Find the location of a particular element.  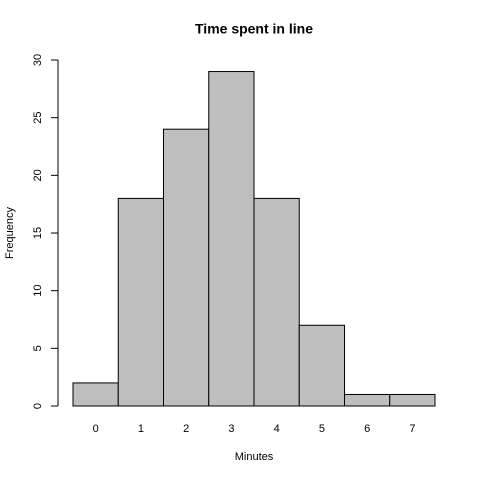

y-tick-label: 30 is located at coordinates (38, 60).